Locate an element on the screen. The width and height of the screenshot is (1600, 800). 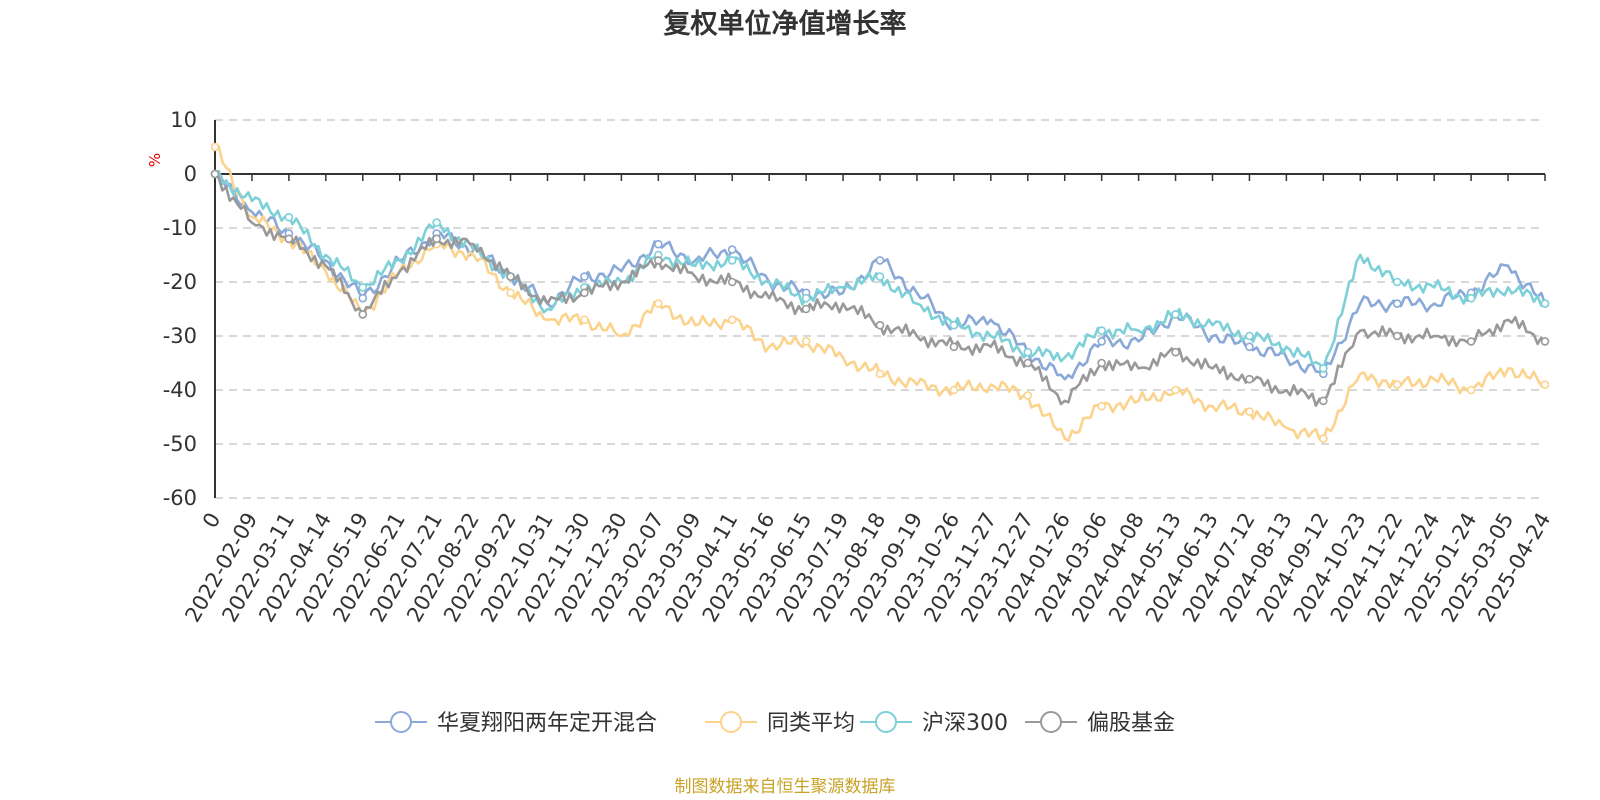
y-tick-label: -30 is located at coordinates (180, 336).